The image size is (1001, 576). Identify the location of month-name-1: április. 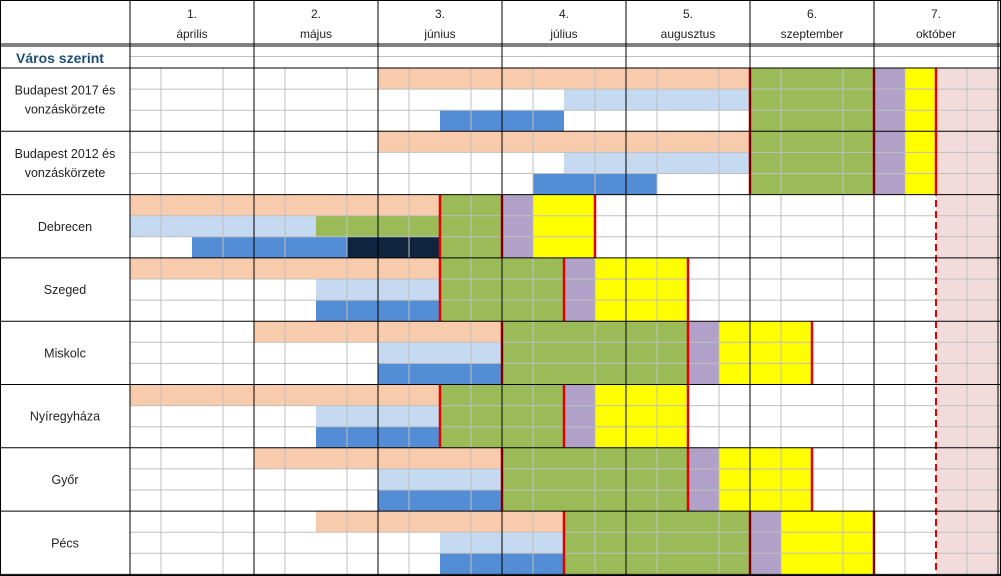
(191, 34).